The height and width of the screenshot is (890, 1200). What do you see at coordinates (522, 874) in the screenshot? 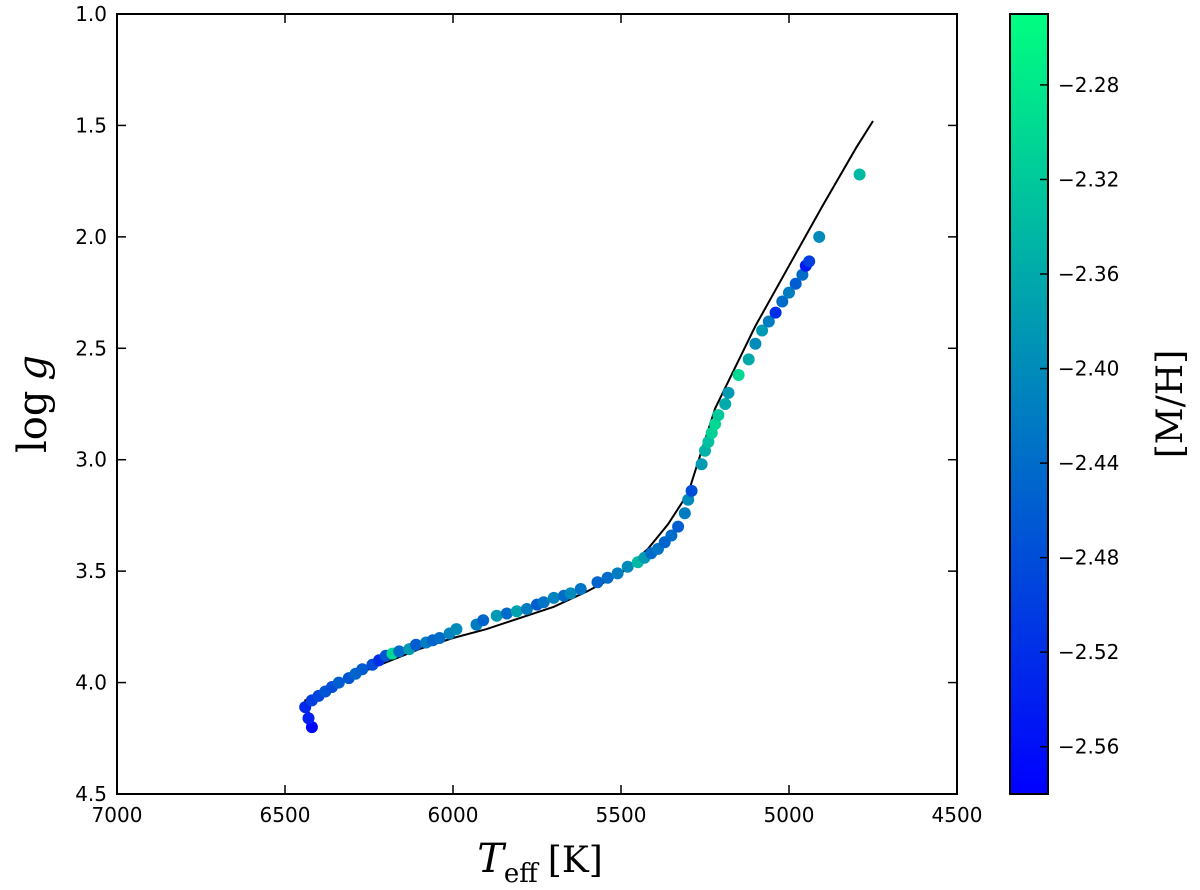
I see `x-axis-label-sub: eff` at bounding box center [522, 874].